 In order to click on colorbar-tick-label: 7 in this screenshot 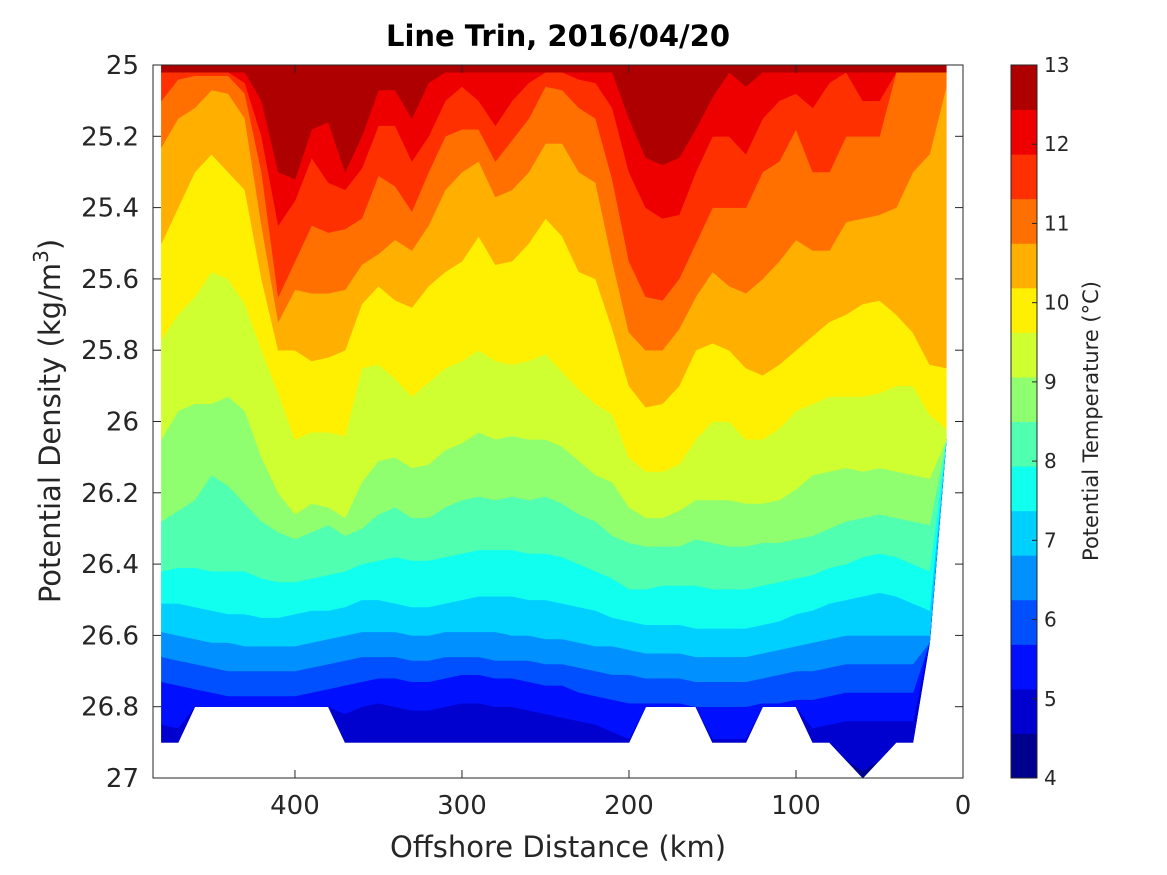, I will do `click(1050, 540)`.